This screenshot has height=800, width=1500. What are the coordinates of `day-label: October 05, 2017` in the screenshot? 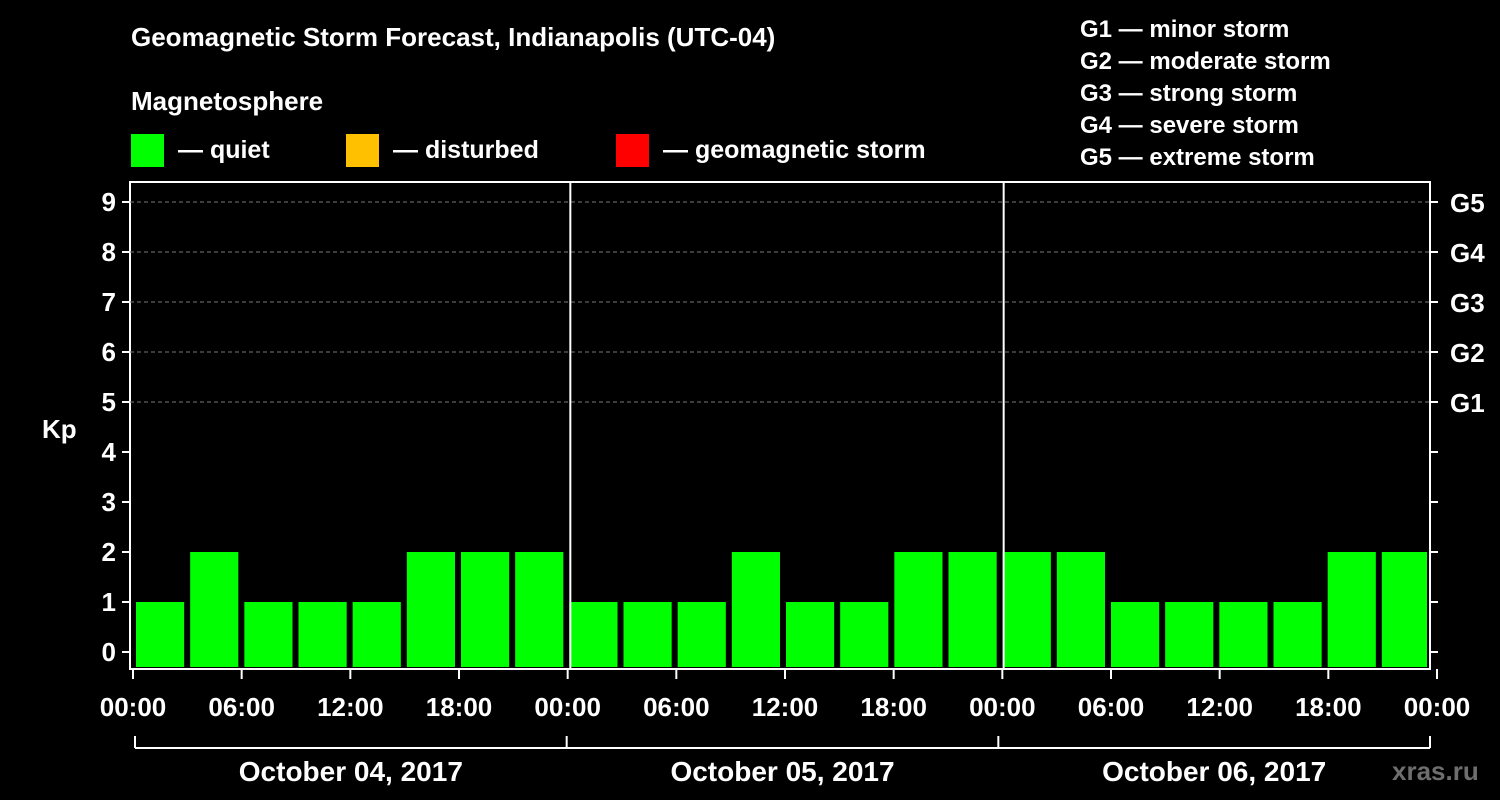 It's located at (782, 771).